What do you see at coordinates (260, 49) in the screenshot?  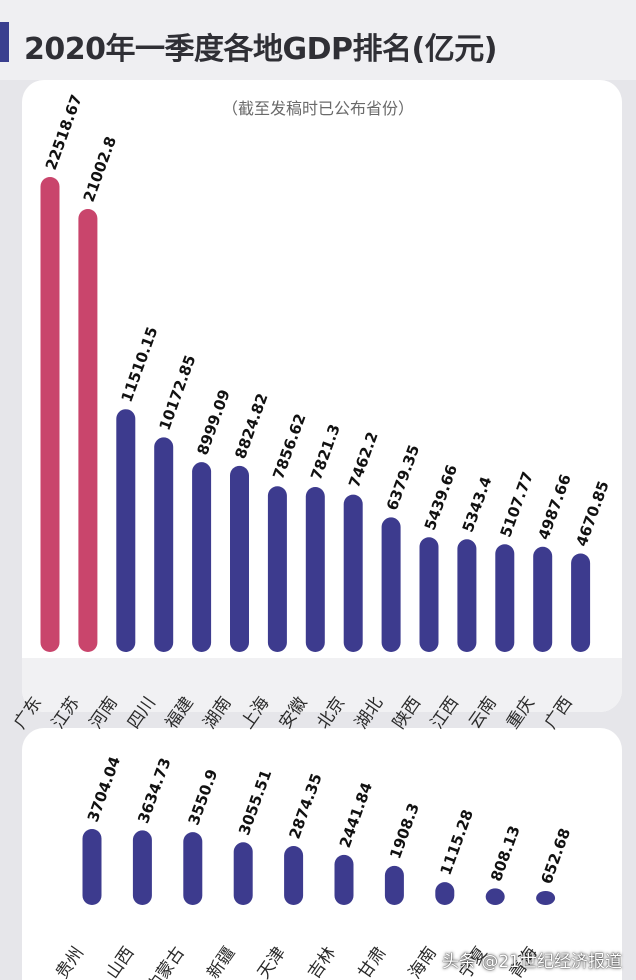 I see `page-title: 2020年一季度各地GDP排名(亿元)` at bounding box center [260, 49].